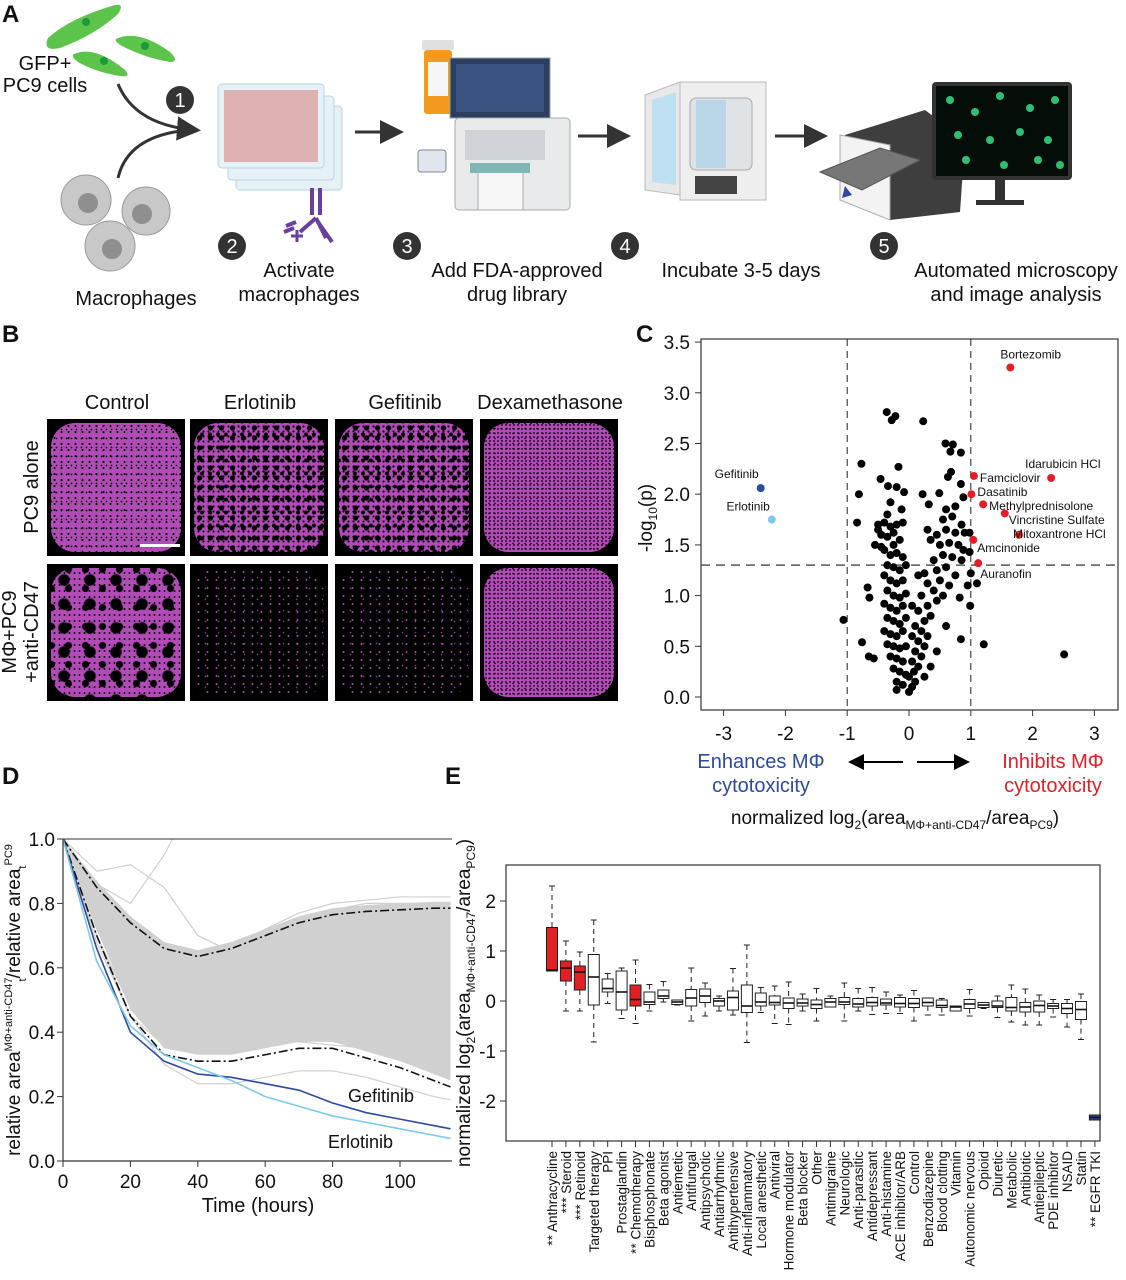 The height and width of the screenshot is (1280, 1126). I want to click on step-label: Incubate 3-5 days, so click(741, 271).